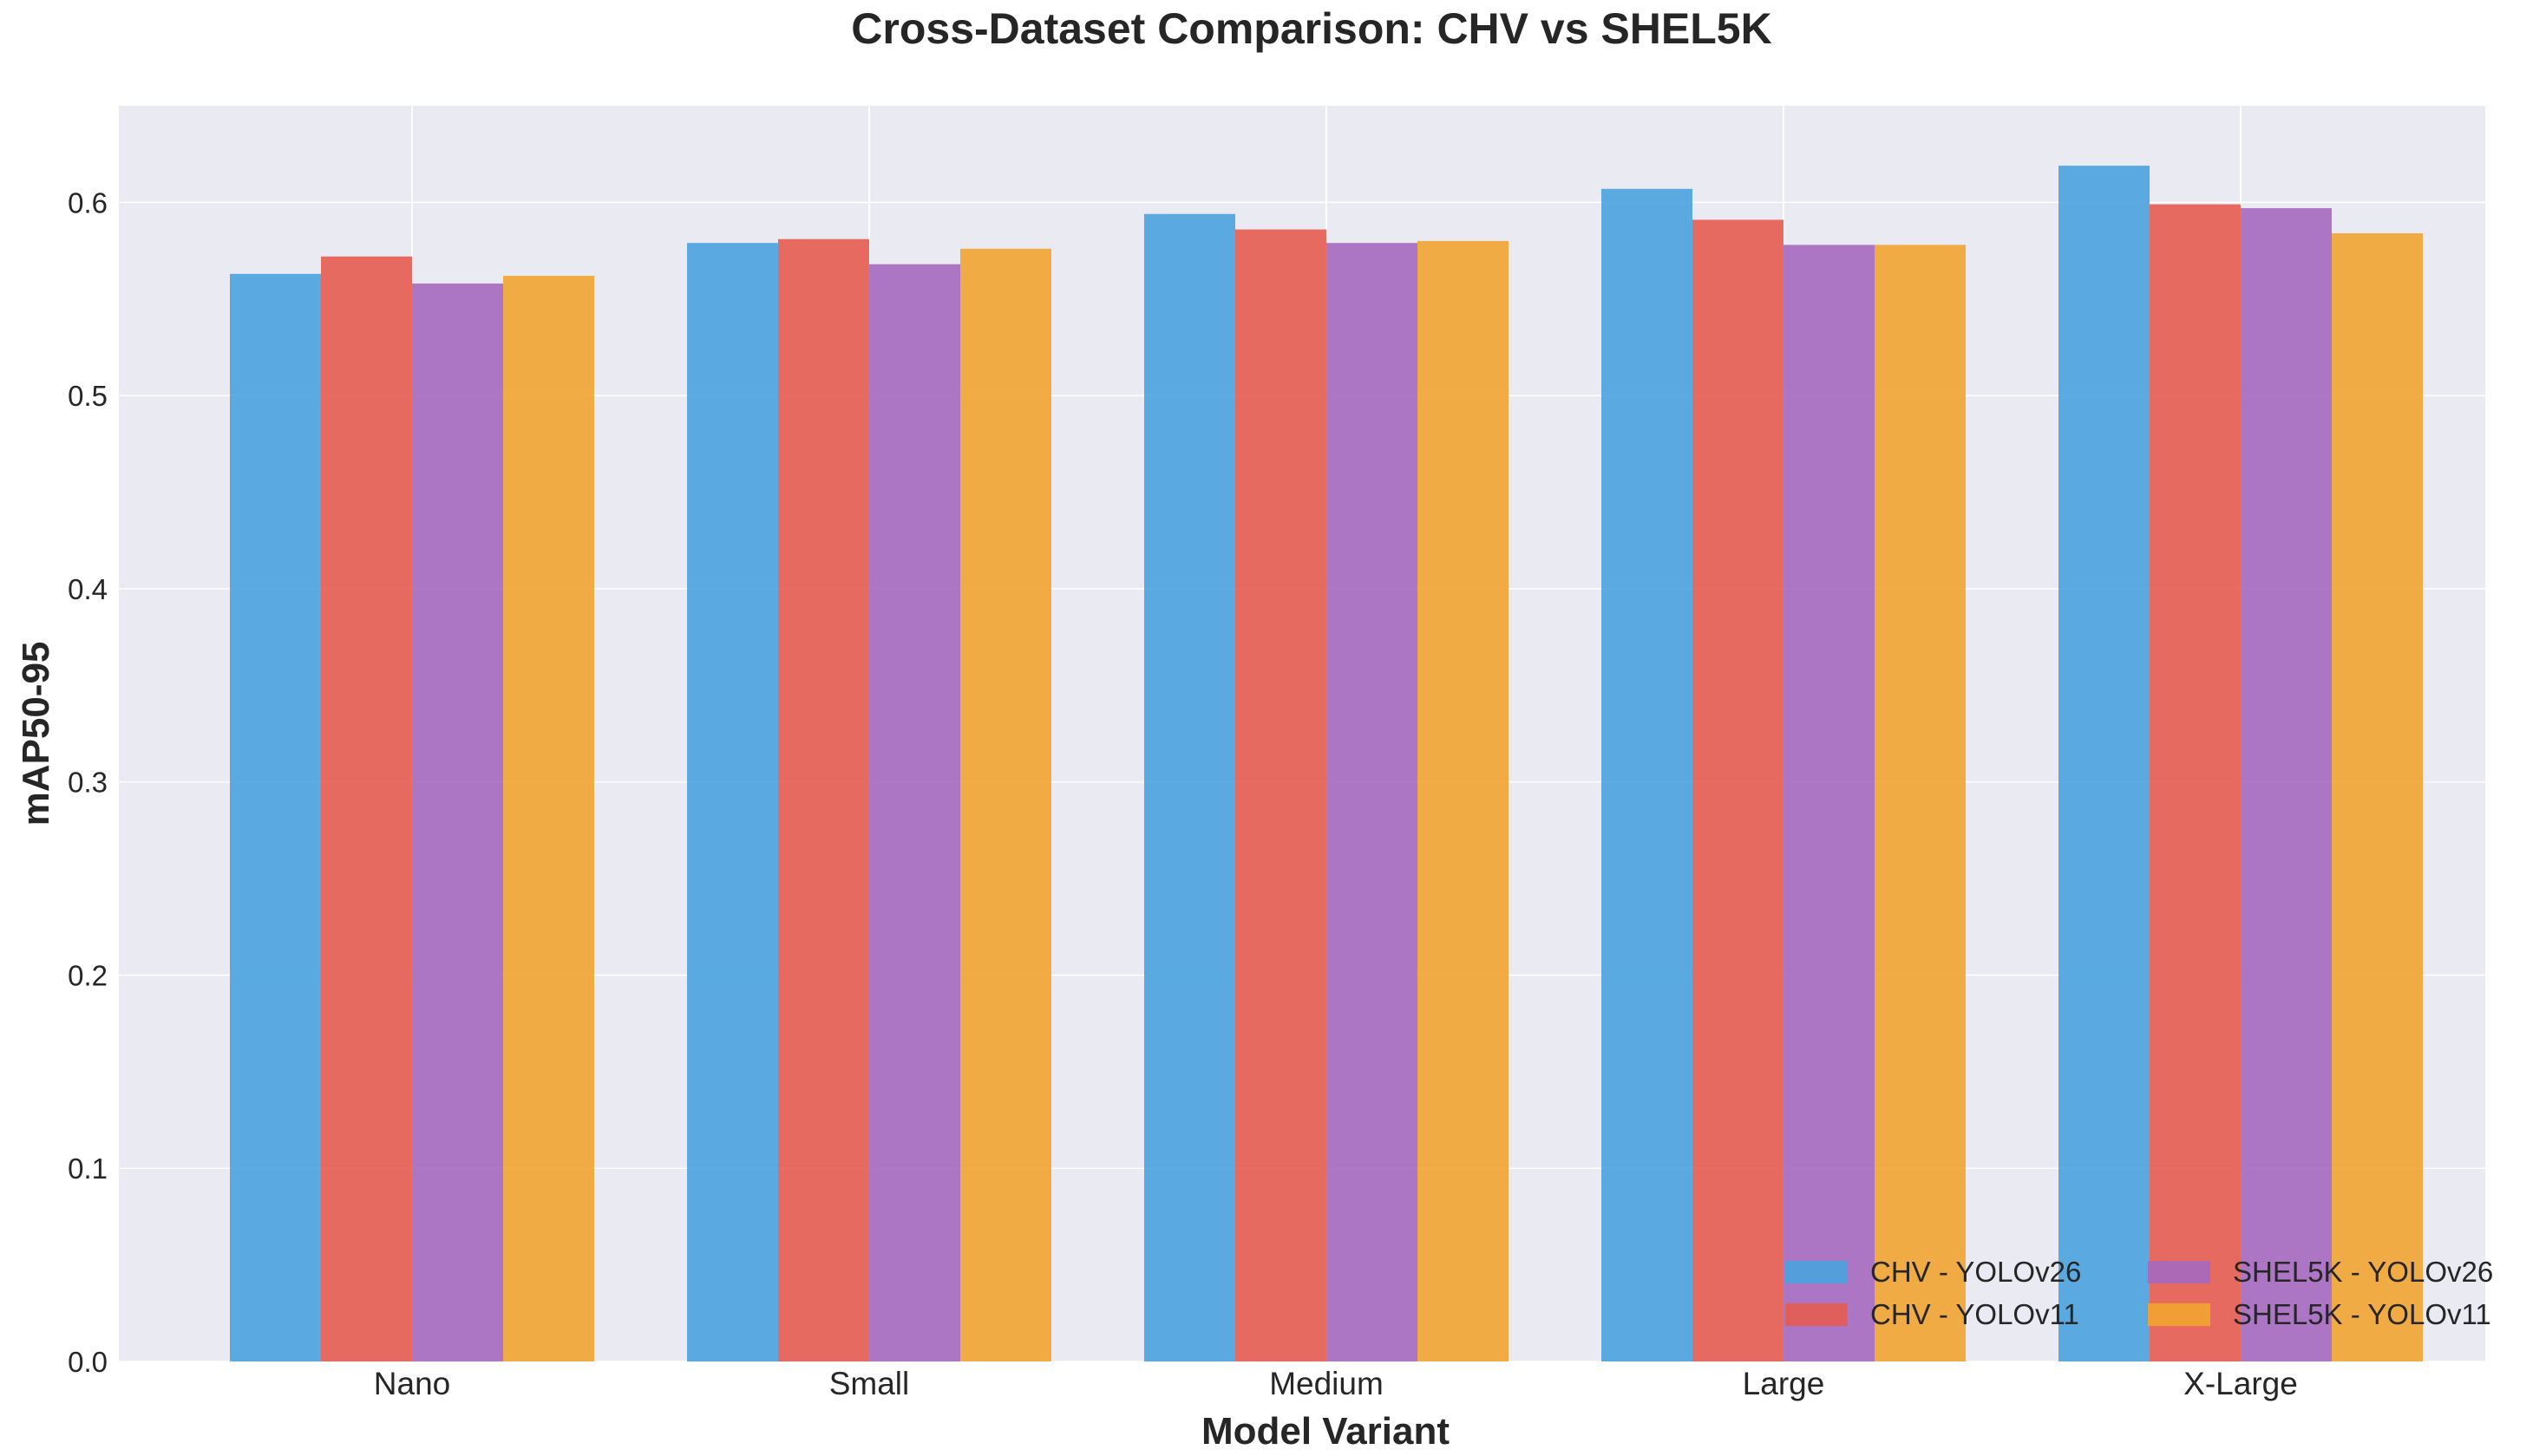  I want to click on bar-chv-yolov26-medium, so click(1189, 787).